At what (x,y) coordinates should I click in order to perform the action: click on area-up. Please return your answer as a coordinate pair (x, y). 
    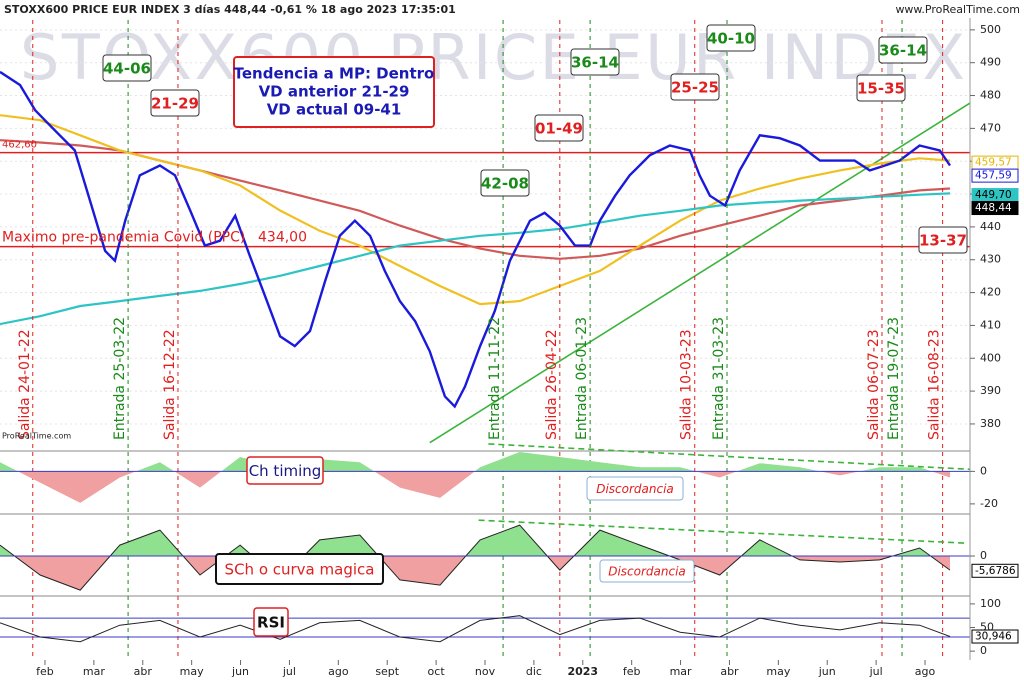
    Looking at the image, I should click on (475, 462).